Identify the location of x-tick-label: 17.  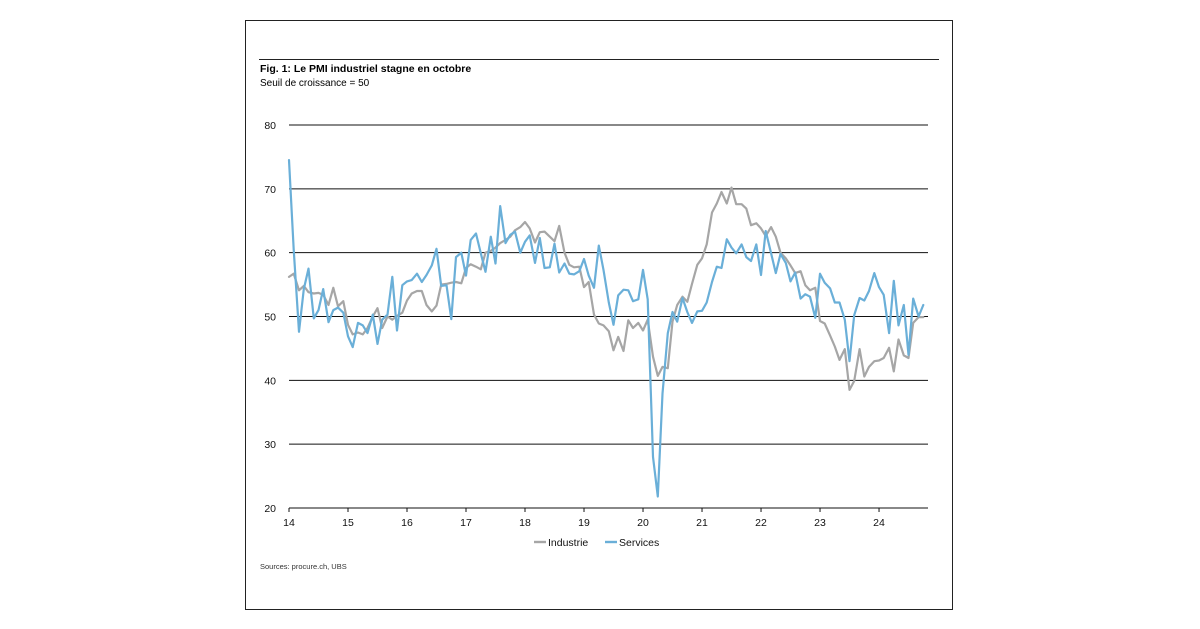
(466, 523).